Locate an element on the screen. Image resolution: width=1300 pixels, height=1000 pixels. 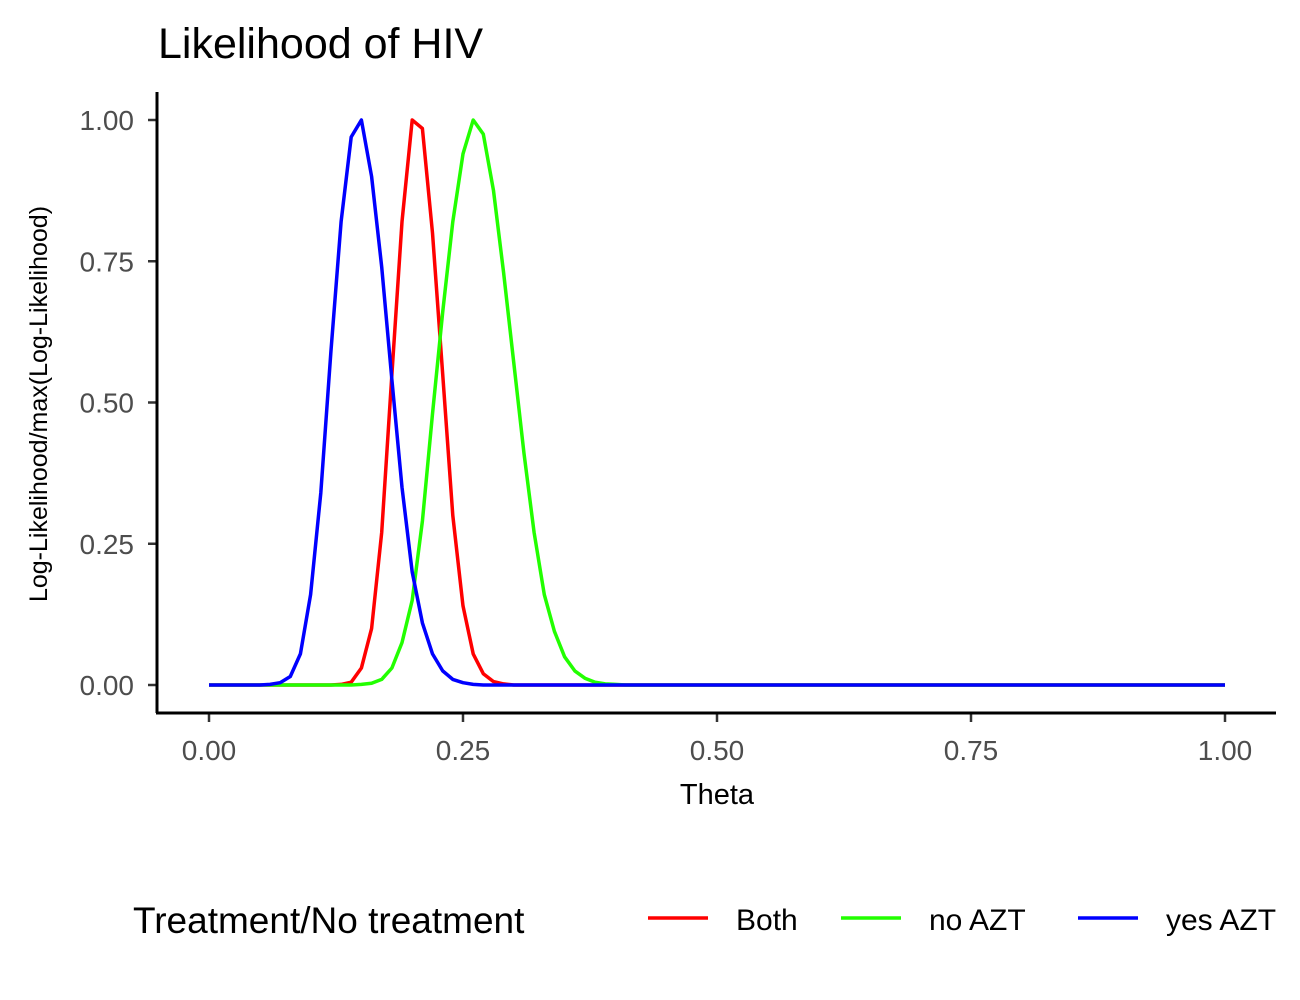
legend: Treatment/No treatment Both no AZT yes AZT is located at coordinates (704, 920).